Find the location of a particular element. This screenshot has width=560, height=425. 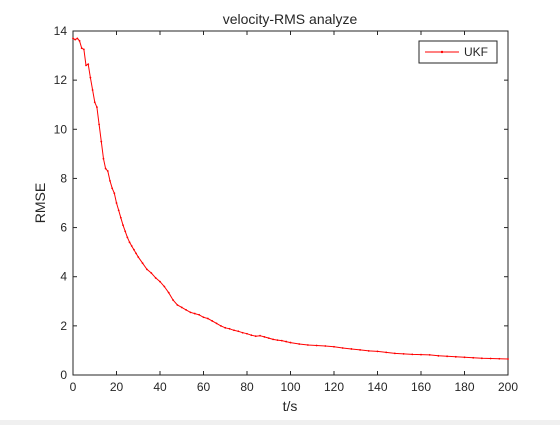

x-tick-label: 100 is located at coordinates (290, 387).